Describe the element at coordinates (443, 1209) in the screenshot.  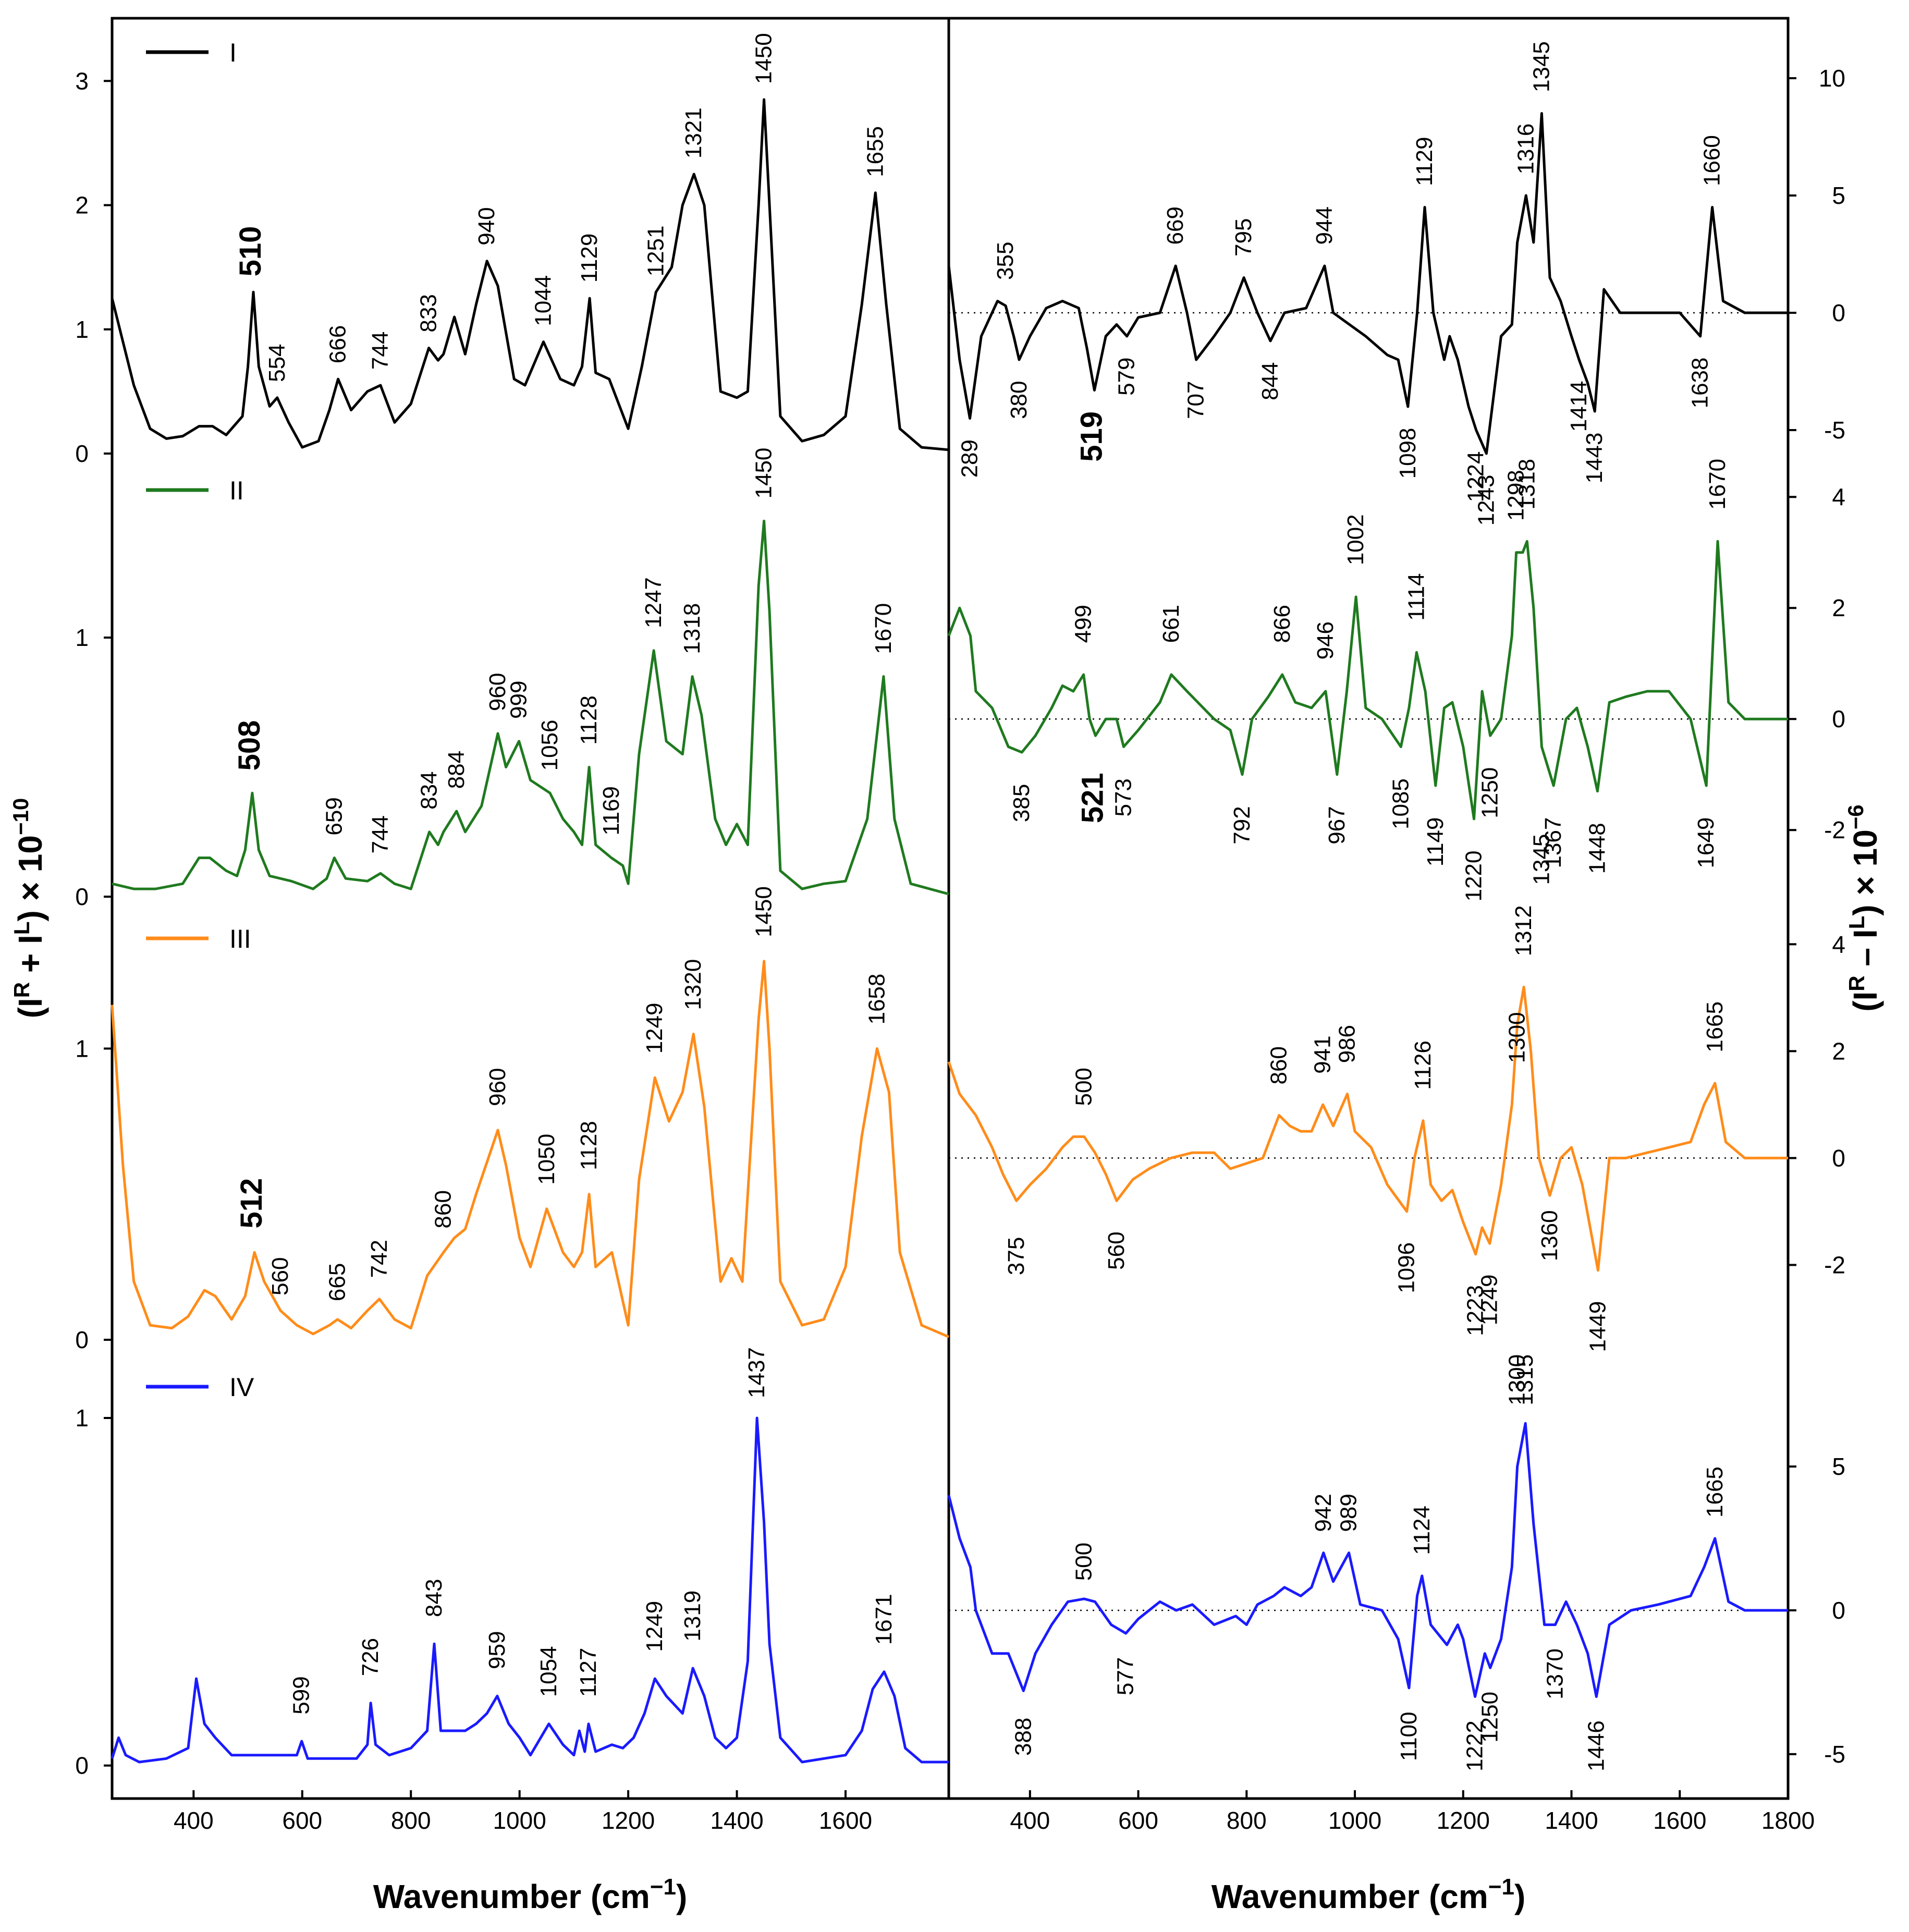
I see `panel-iii-raman-peak-label: 860` at that location.